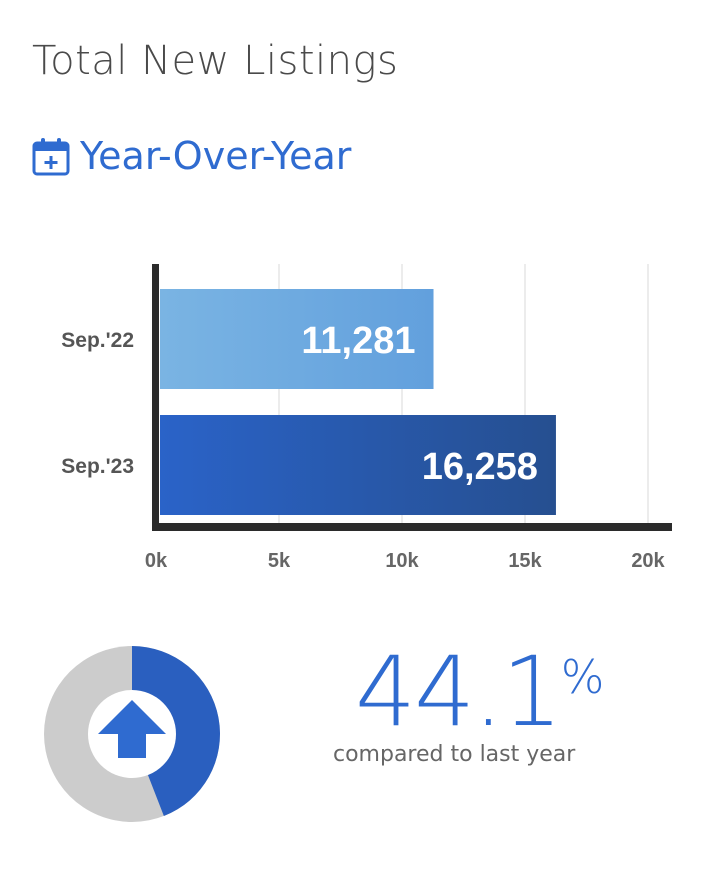 The image size is (706, 880). What do you see at coordinates (402, 561) in the screenshot?
I see `x-tick-label: 10k` at bounding box center [402, 561].